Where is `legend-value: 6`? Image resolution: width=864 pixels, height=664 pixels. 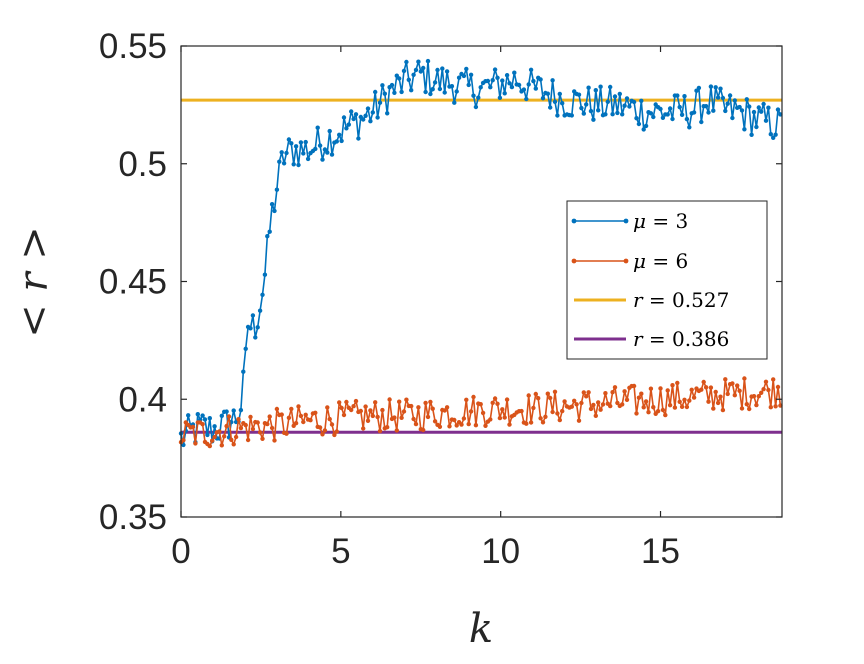 legend-value: 6 is located at coordinates (681, 261).